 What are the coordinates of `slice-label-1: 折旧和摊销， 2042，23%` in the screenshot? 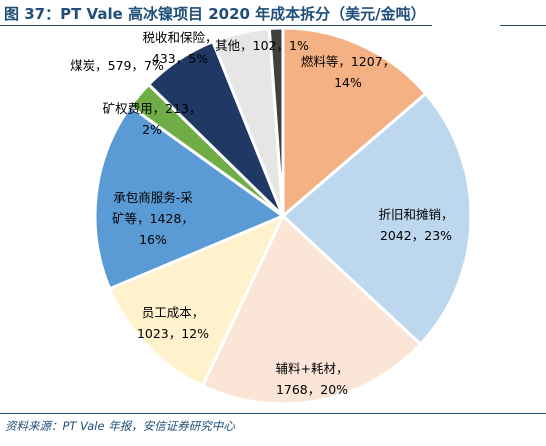 It's located at (415, 225).